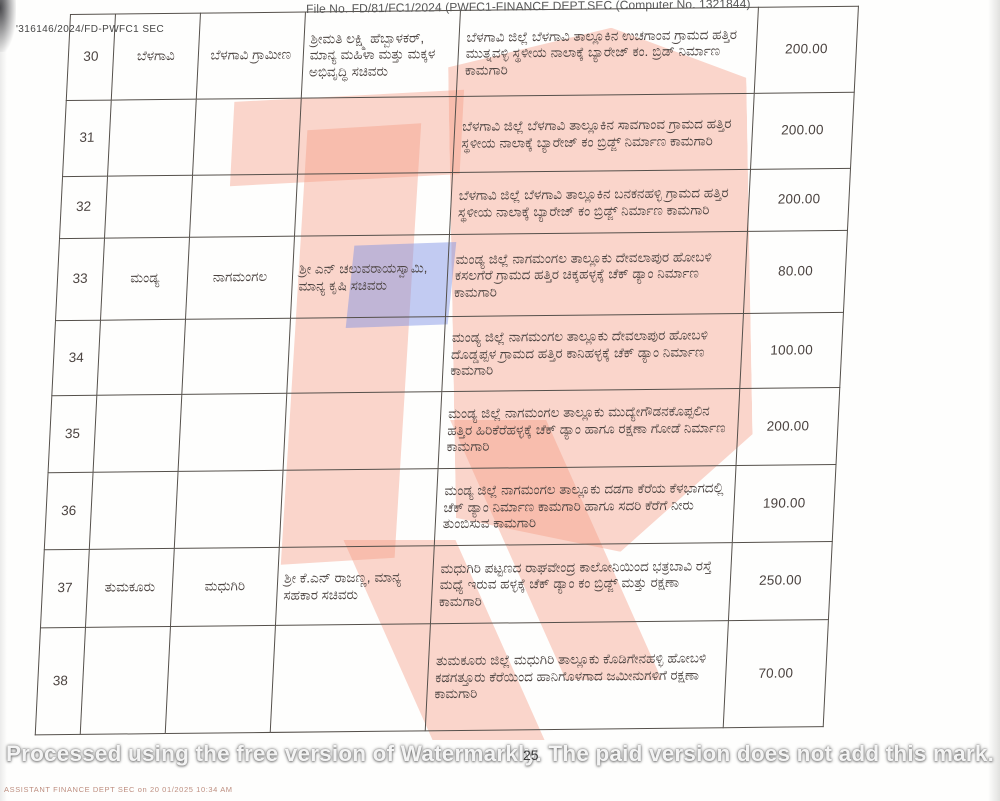 Image resolution: width=1000 pixels, height=801 pixels. Describe the element at coordinates (3, 400) in the screenshot. I see `page-left-edge-shadow` at that location.